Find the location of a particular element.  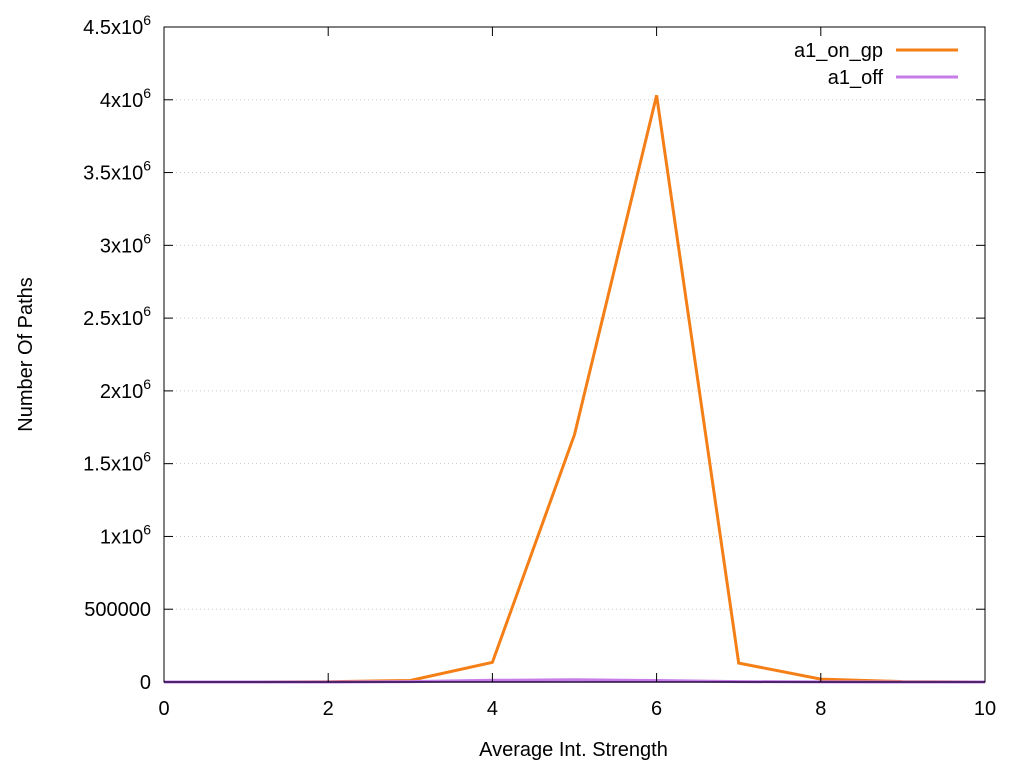

legend-label-a1_off: a1_off is located at coordinates (856, 78).